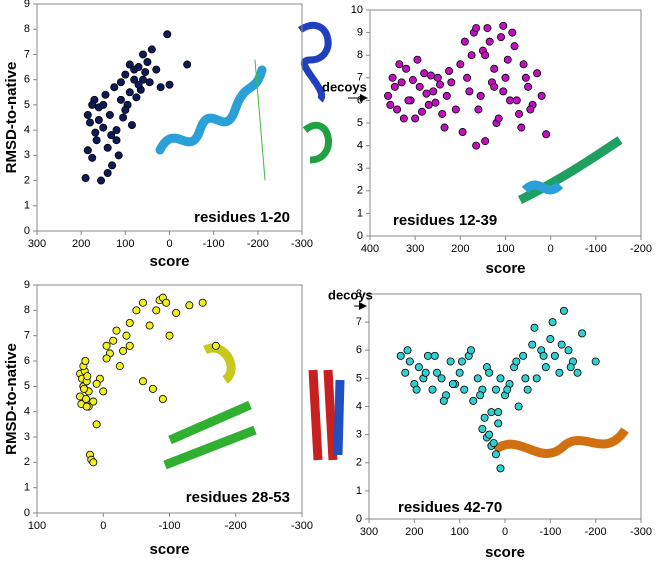 This screenshot has height=562, width=656. What do you see at coordinates (370, 249) in the screenshot?
I see `x-tick-label: 400` at bounding box center [370, 249].